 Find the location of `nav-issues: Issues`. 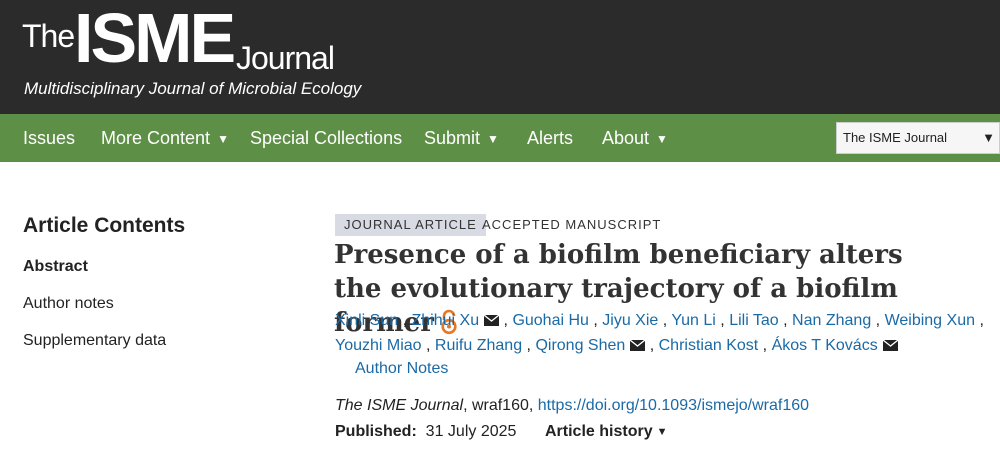

nav-issues: Issues is located at coordinates (49, 138).